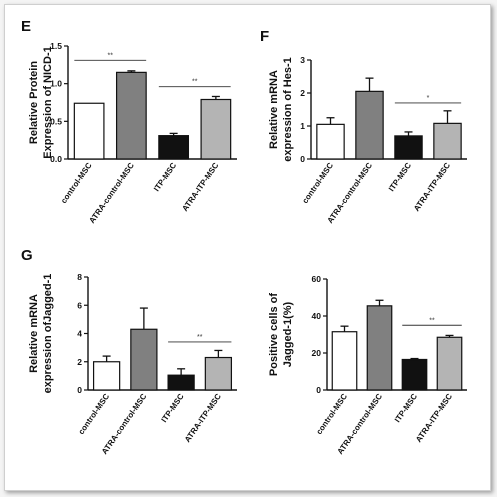  What do you see at coordinates (48, 102) in the screenshot?
I see `y-axis-label: Expression of NICD-1` at bounding box center [48, 102].